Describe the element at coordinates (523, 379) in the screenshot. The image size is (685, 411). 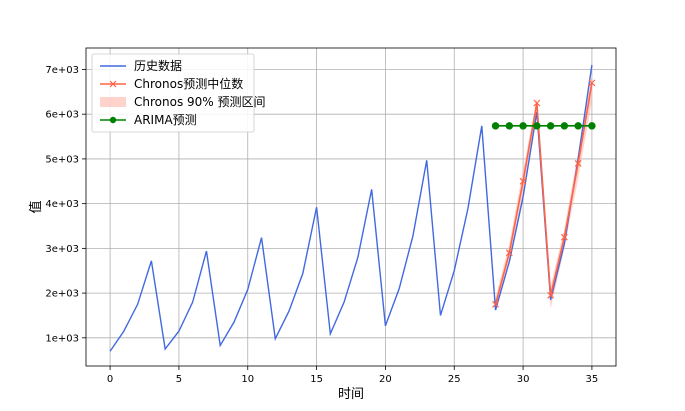
I see `x-tick-label: 30` at that location.